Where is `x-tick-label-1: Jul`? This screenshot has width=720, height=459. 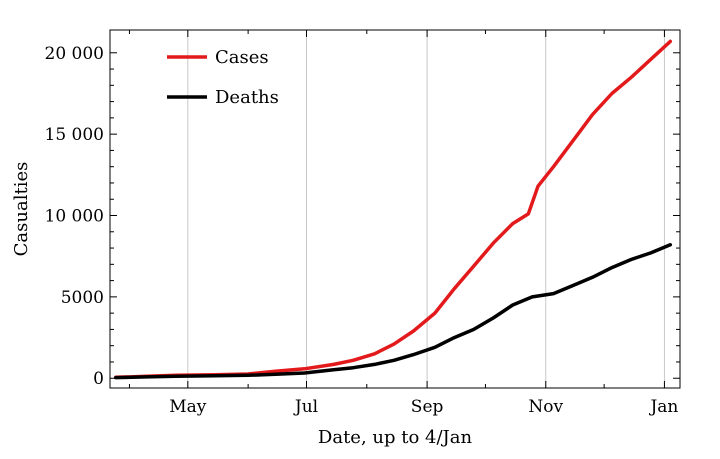 x-tick-label-1: Jul is located at coordinates (305, 407).